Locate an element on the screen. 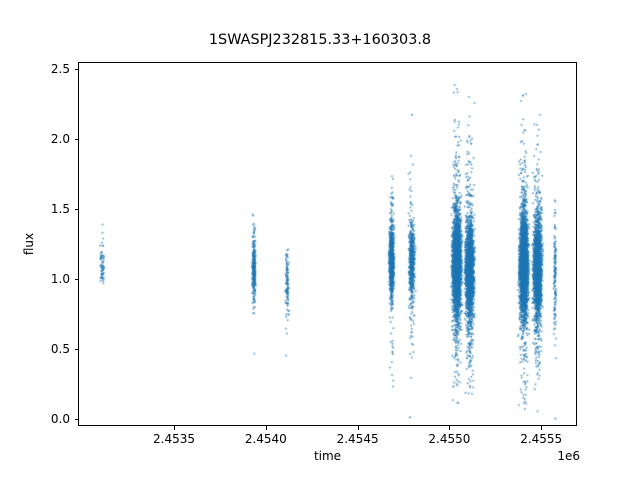 This screenshot has height=480, width=640. y-tick-label: 0.0 is located at coordinates (60, 419).